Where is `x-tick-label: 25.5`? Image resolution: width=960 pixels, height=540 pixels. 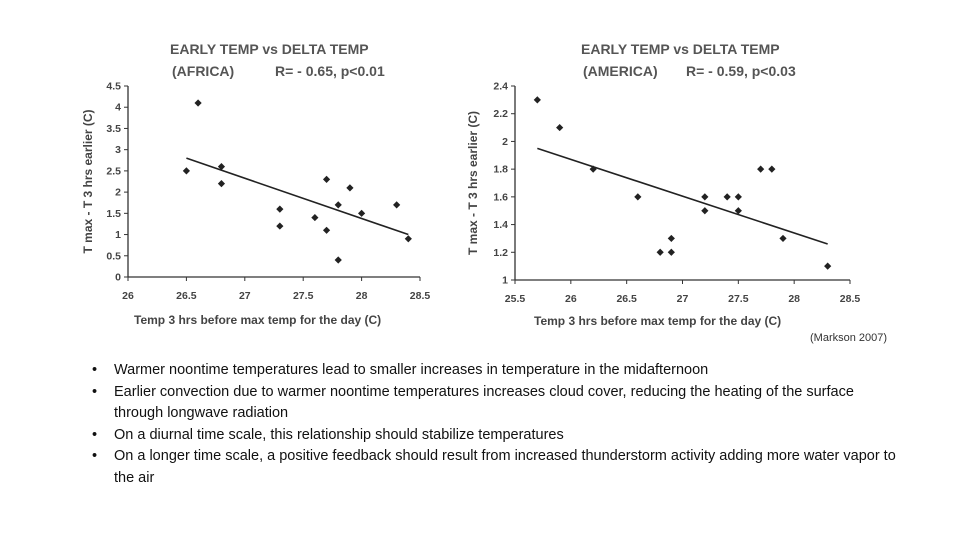 x-tick-label: 25.5 is located at coordinates (515, 299).